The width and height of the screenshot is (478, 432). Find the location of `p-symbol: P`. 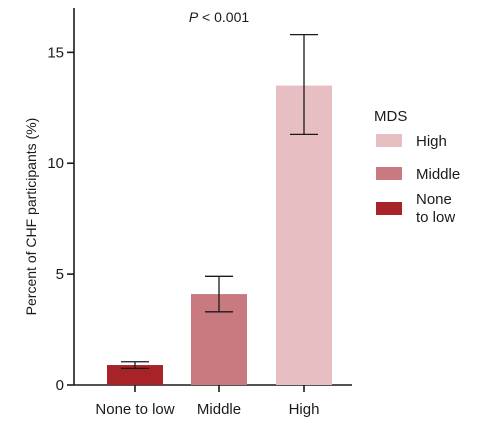

p-symbol: P is located at coordinates (194, 17).